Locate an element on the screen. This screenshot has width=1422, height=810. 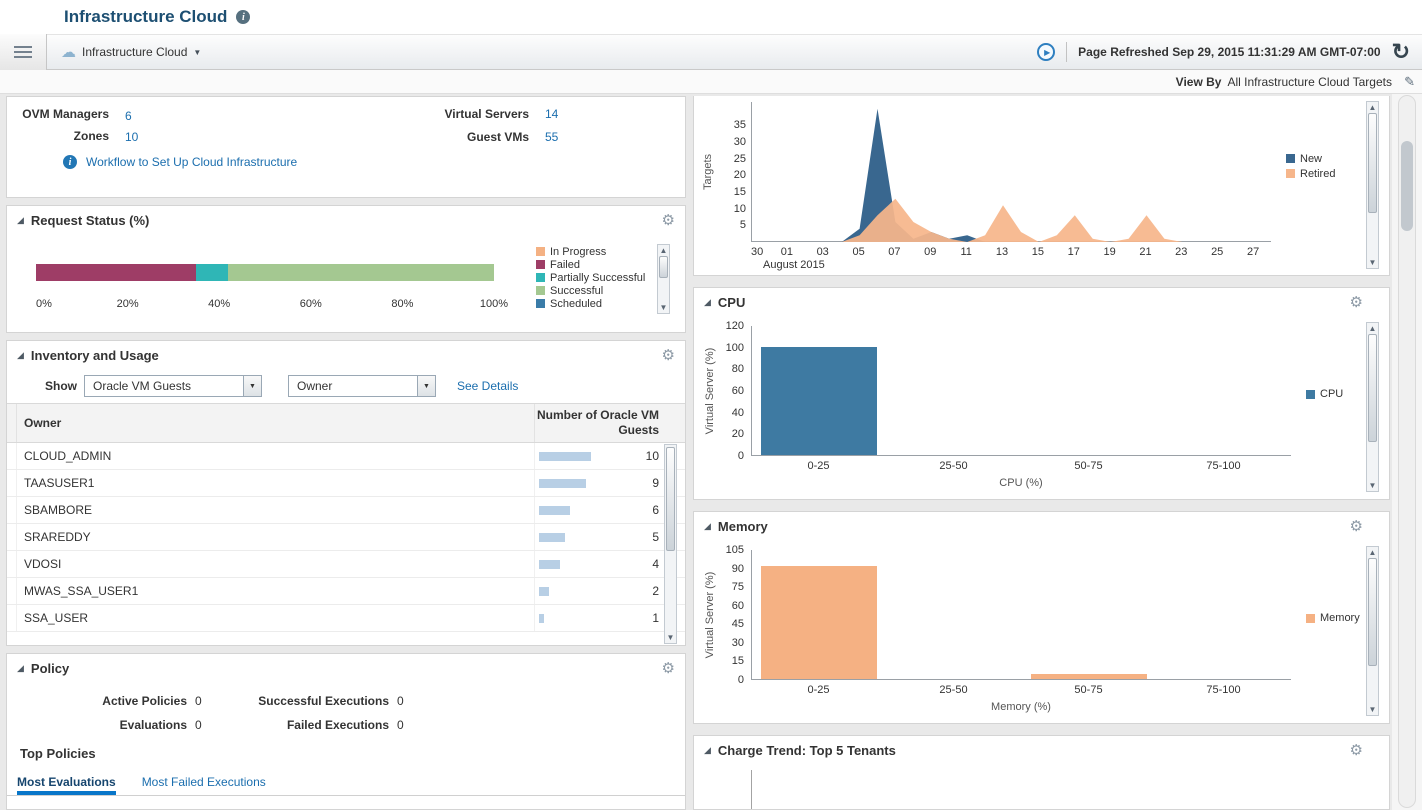
x-tick-label: 09 is located at coordinates (930, 252).